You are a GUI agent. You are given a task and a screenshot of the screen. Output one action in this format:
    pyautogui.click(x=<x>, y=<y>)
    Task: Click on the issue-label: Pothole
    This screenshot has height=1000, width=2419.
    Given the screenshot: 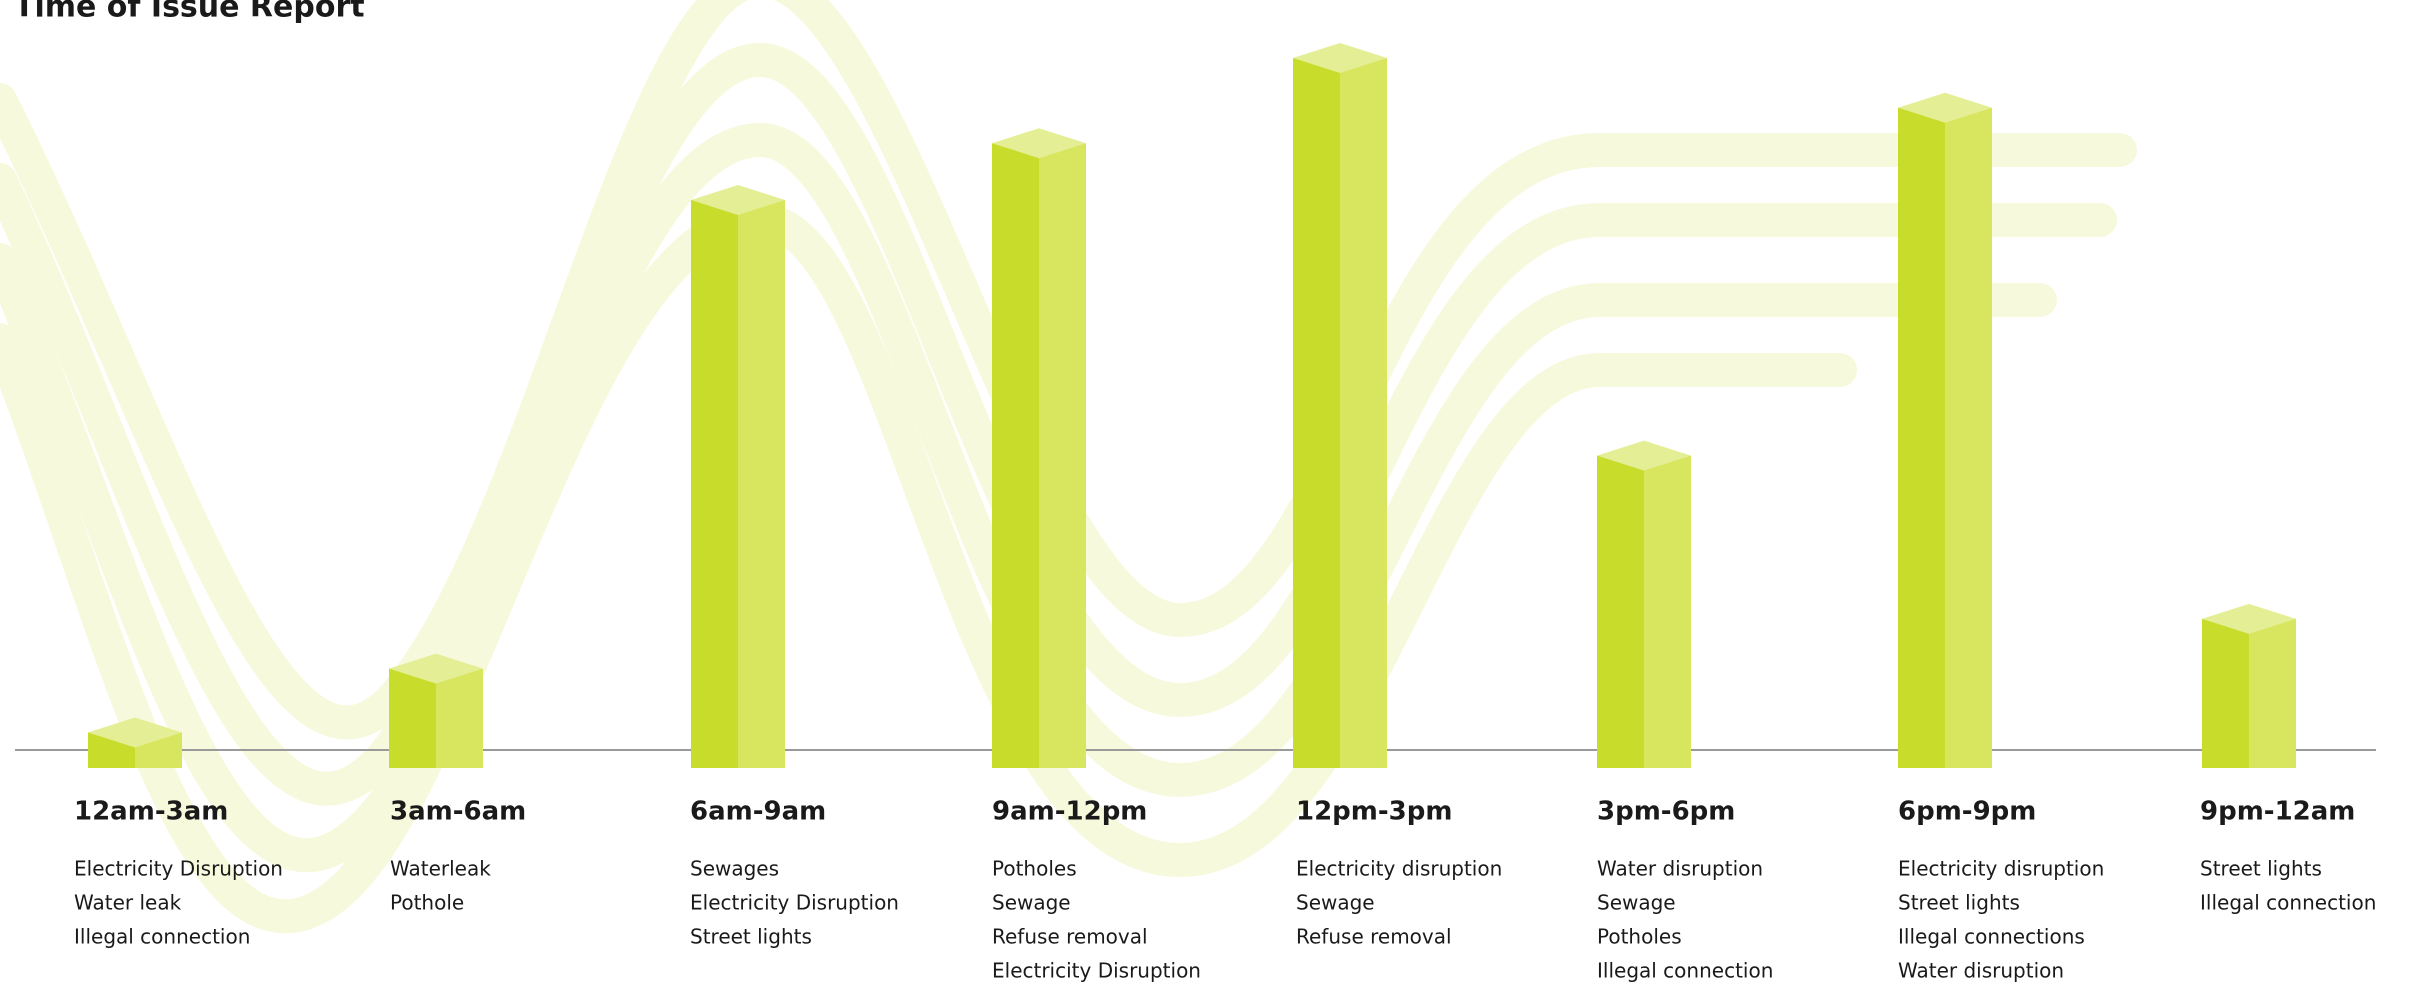 What is the action you would take?
    pyautogui.click(x=427, y=903)
    